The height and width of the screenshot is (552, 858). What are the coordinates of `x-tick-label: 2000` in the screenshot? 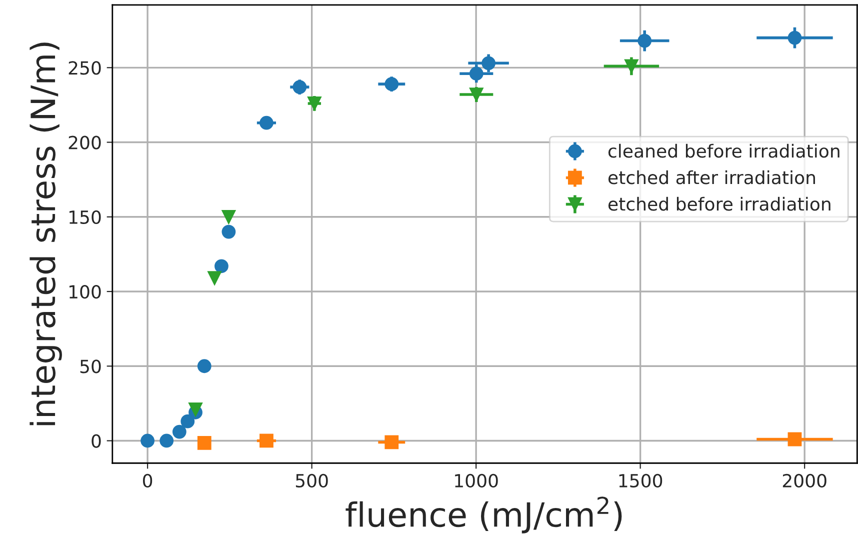 It's located at (804, 481).